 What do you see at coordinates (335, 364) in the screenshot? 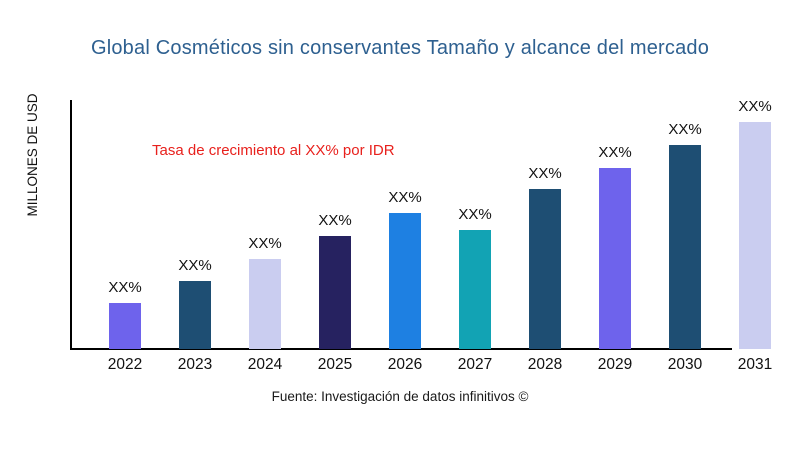
I see `x-tick-label-2025: 2025` at bounding box center [335, 364].